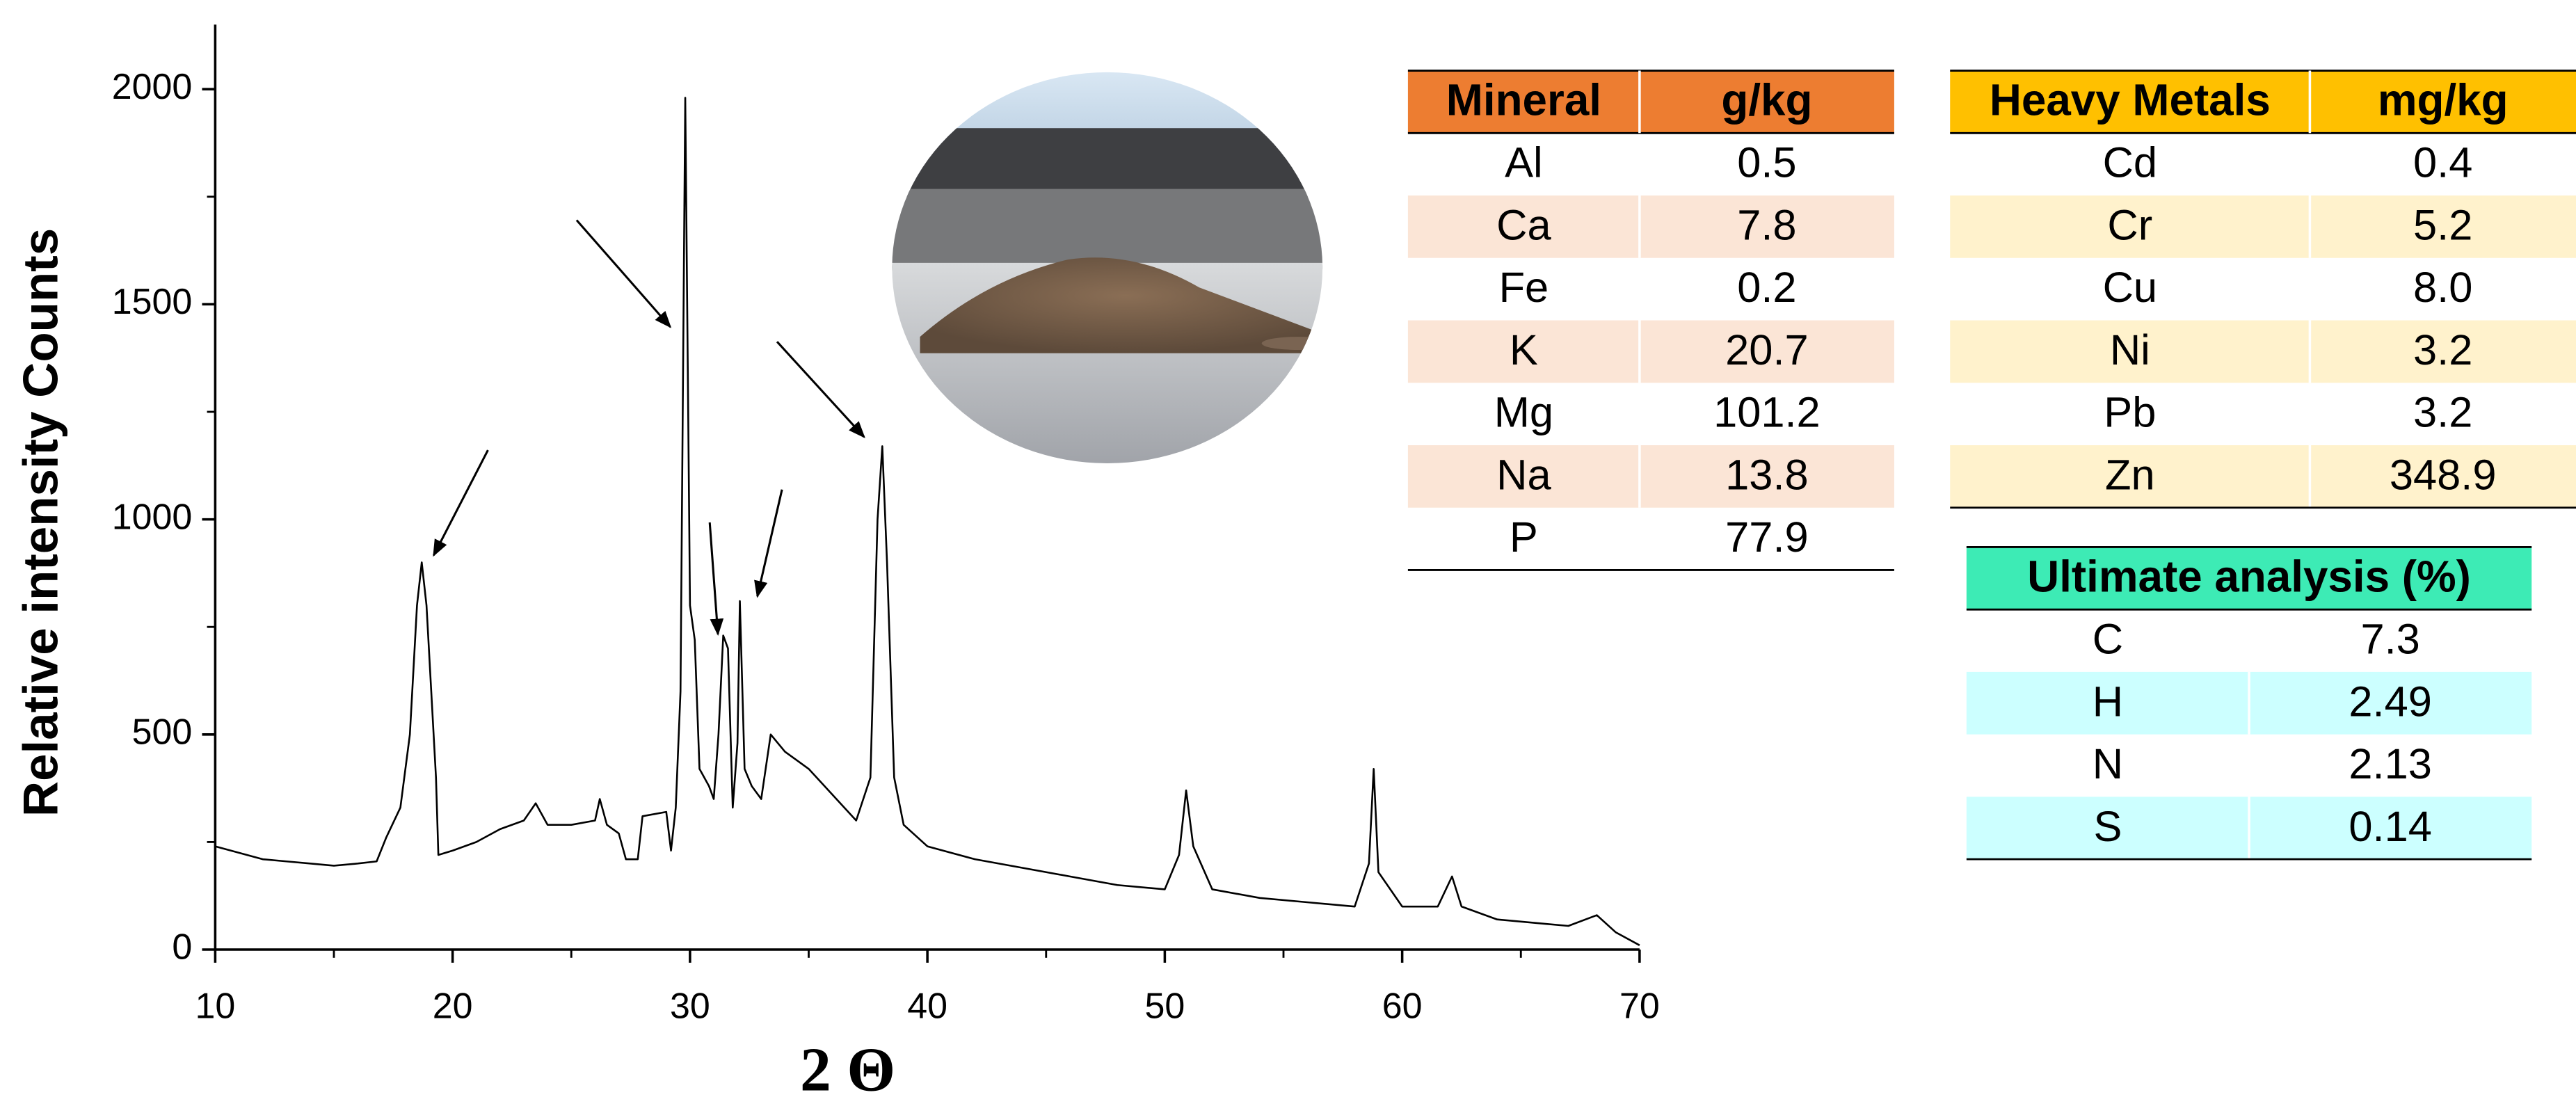 Image resolution: width=2576 pixels, height=1104 pixels. I want to click on table-cell: 5.2, so click(2442, 225).